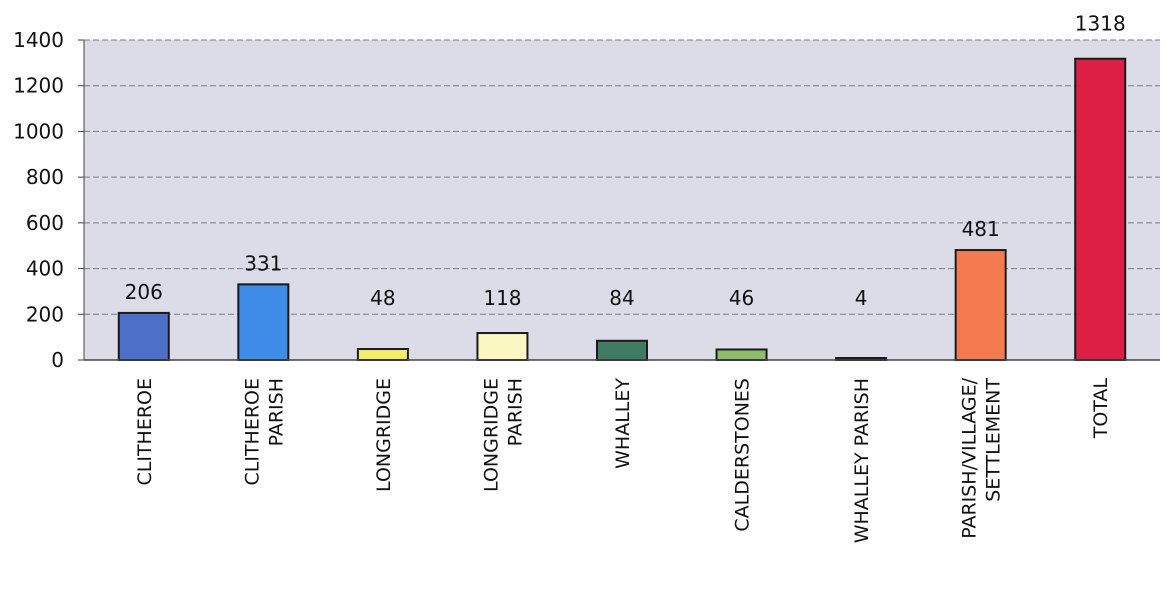  I want to click on x-tick-label: LONGRIDGE, so click(384, 435).